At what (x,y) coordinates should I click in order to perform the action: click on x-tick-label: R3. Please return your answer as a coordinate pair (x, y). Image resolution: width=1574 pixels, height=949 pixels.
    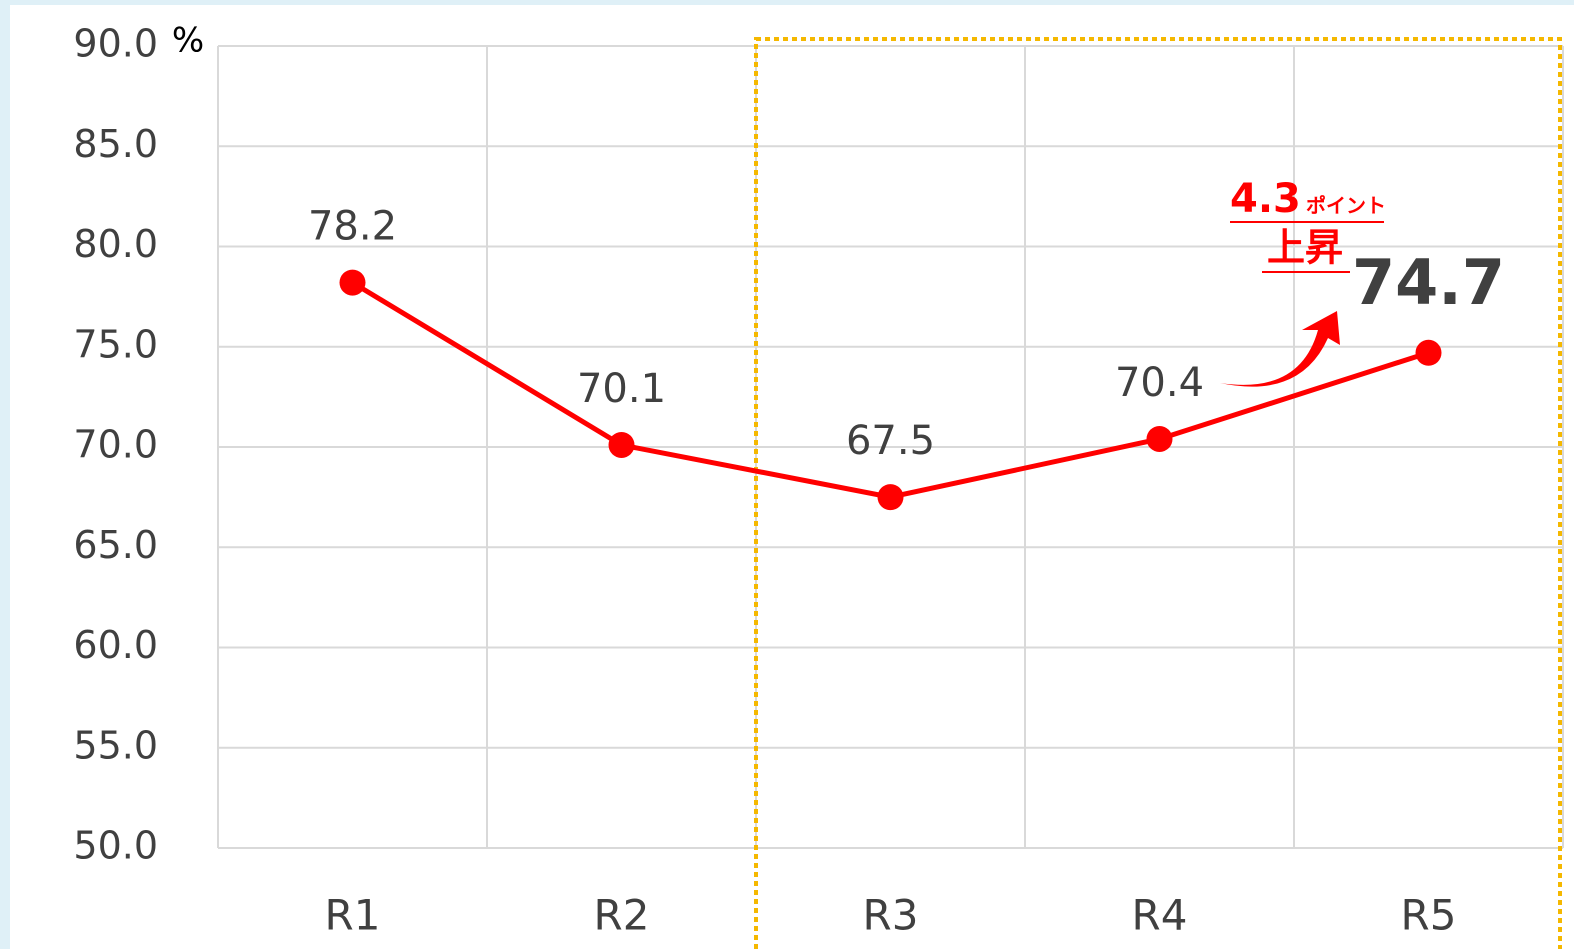
    Looking at the image, I should click on (891, 915).